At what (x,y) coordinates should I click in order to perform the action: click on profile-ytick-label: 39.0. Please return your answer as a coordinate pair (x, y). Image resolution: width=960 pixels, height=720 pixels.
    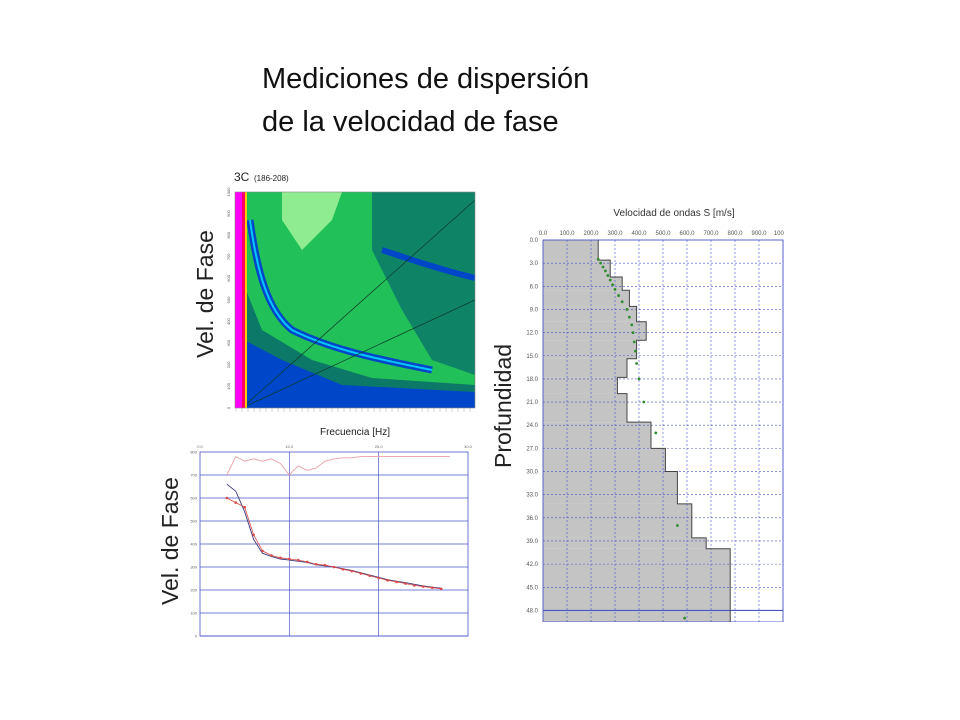
    Looking at the image, I should click on (532, 542).